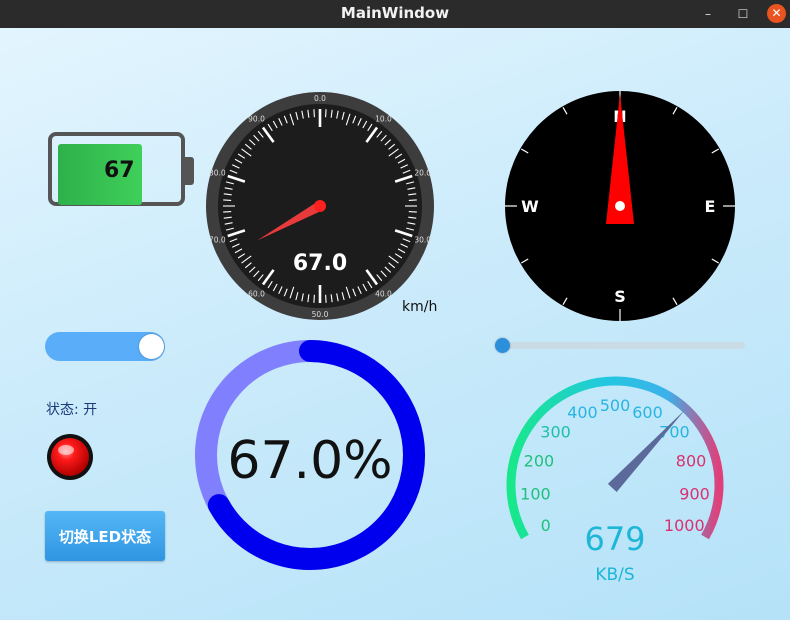 This screenshot has width=790, height=620. Describe the element at coordinates (622, 345) in the screenshot. I see `horizontal-slider` at that location.